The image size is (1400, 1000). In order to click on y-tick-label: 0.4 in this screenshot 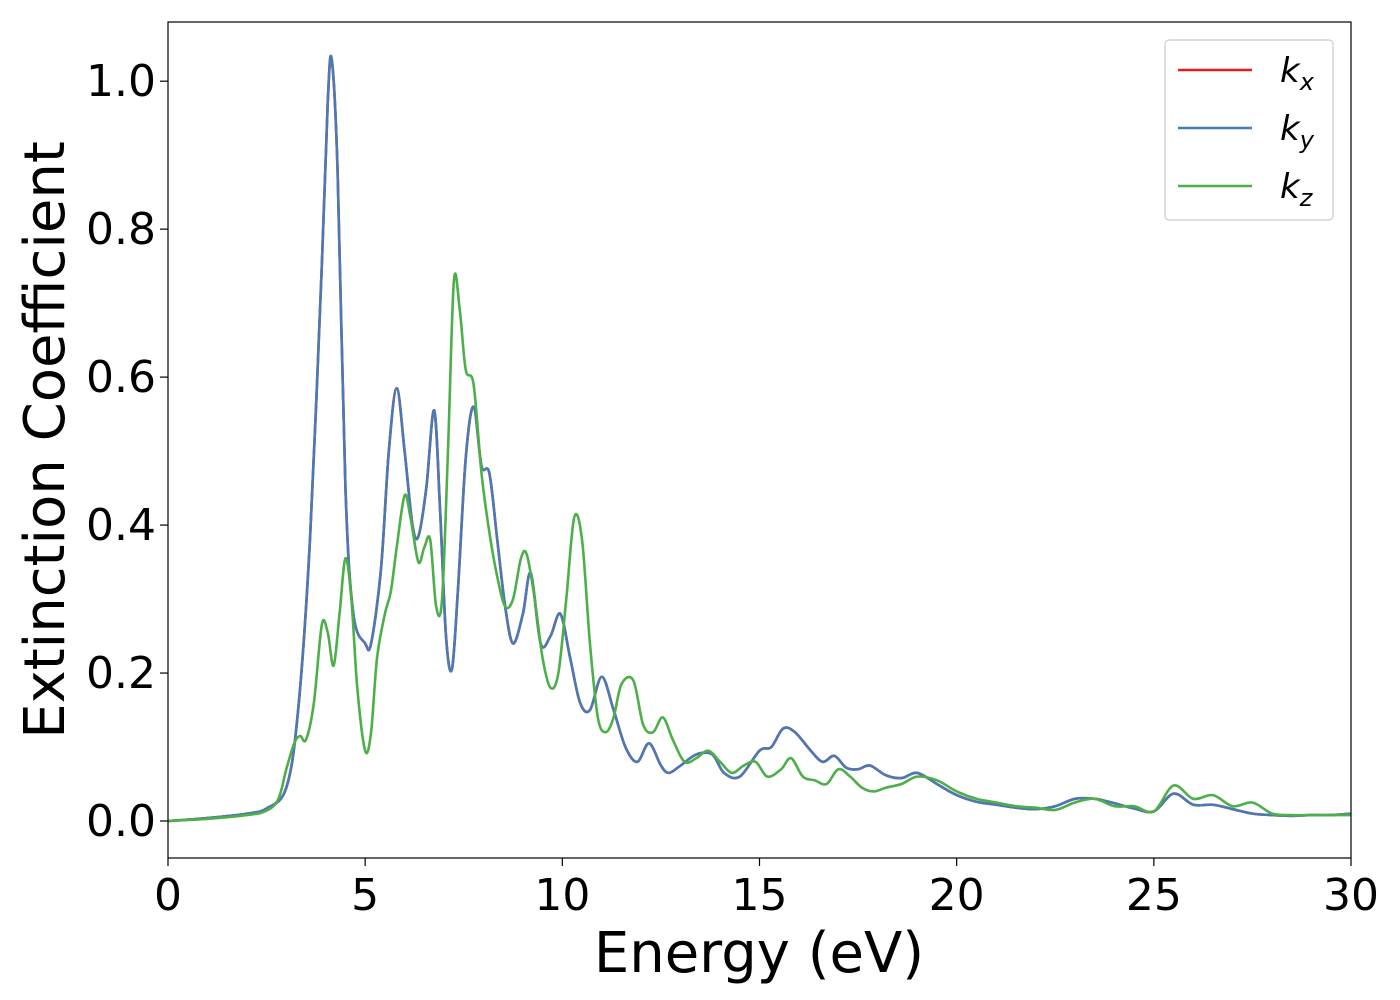, I will do `click(121, 525)`.